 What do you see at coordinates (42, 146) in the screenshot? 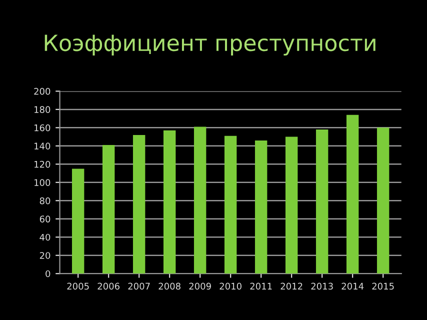
I see `y-tick-label: 140` at bounding box center [42, 146].